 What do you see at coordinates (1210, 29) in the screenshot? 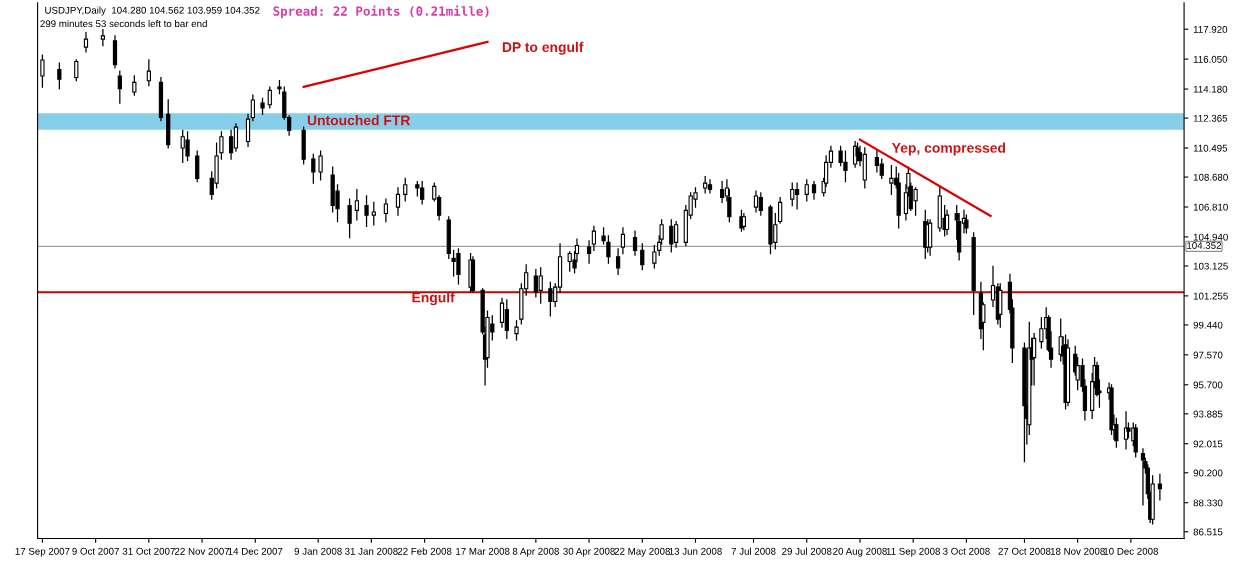
I see `y-tick-label: 117.920` at bounding box center [1210, 29].